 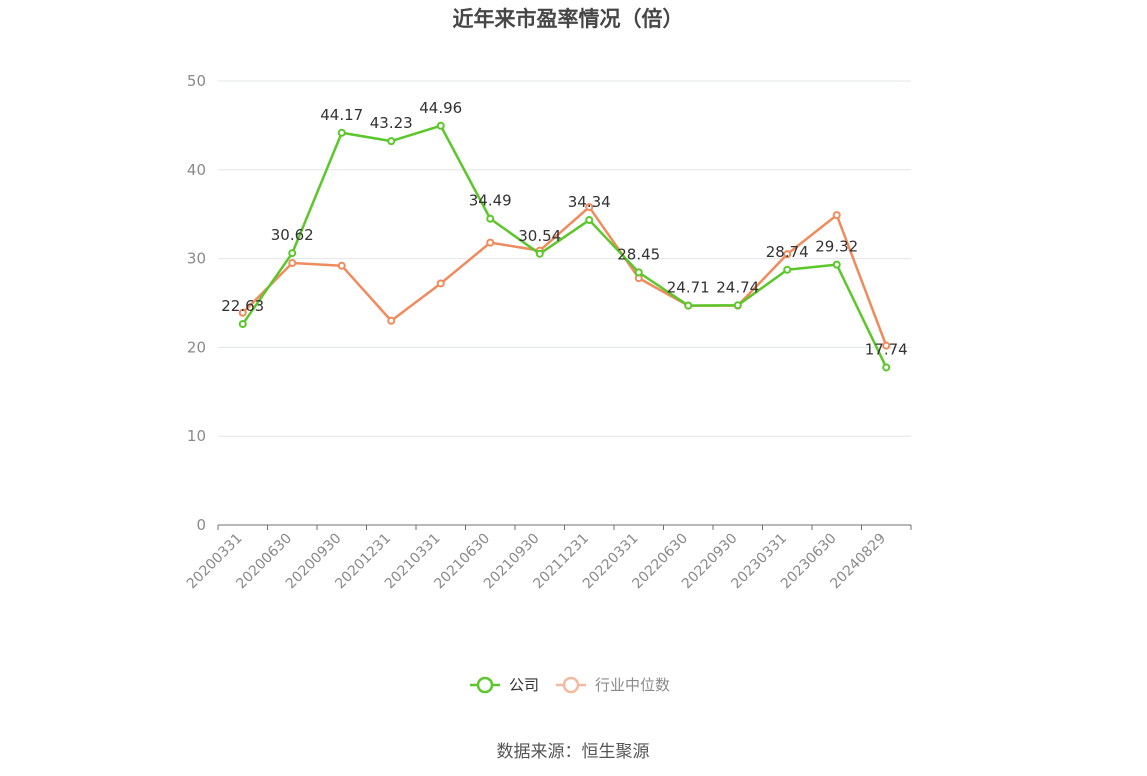 What do you see at coordinates (196, 81) in the screenshot?
I see `y-tick-label: 50` at bounding box center [196, 81].